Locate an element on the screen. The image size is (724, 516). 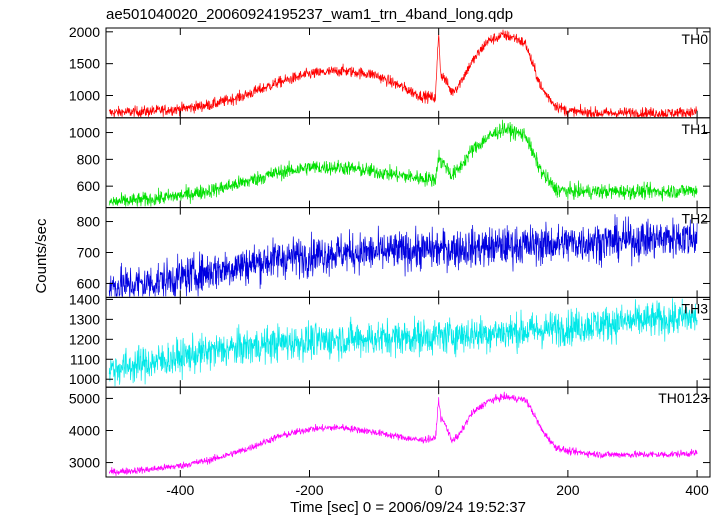
x-tick-label: 400 is located at coordinates (697, 490).